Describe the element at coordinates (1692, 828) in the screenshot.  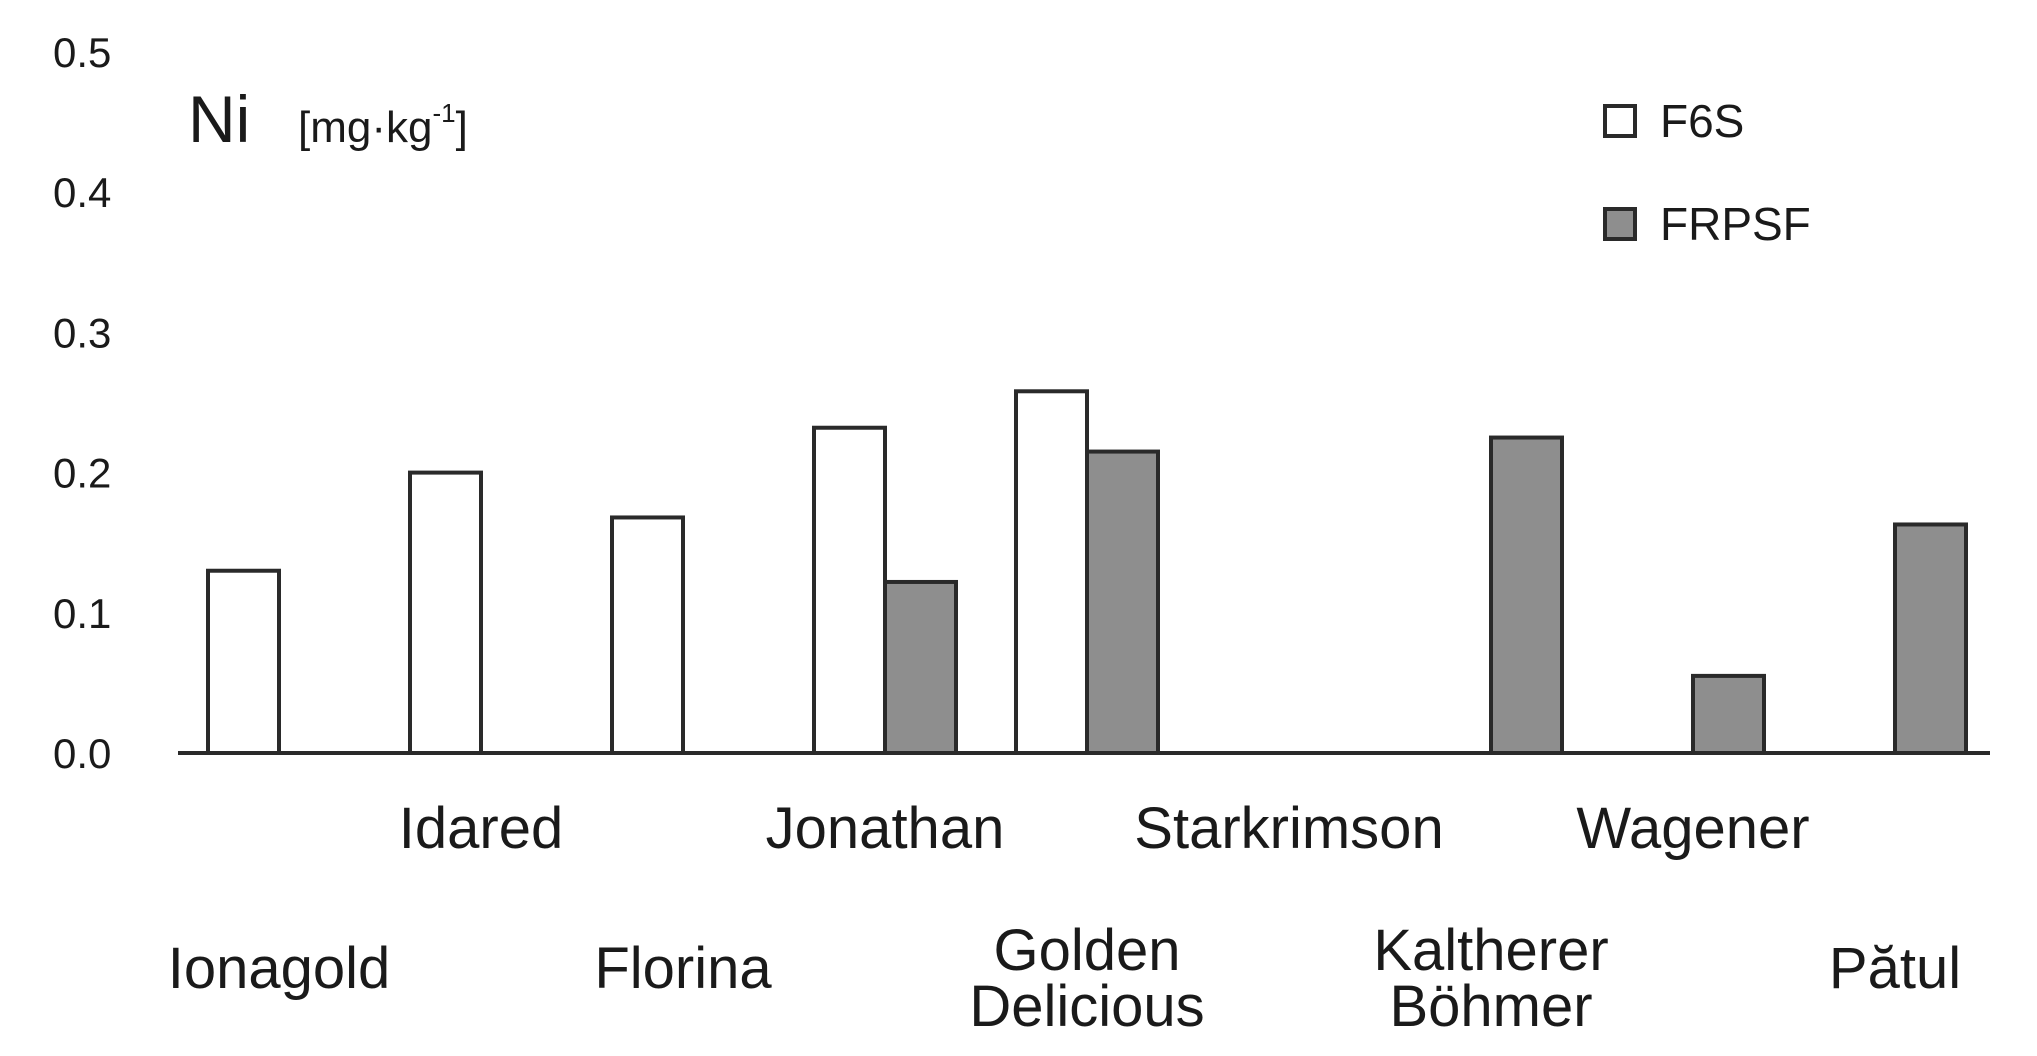
I see `category-label: Wagener` at that location.